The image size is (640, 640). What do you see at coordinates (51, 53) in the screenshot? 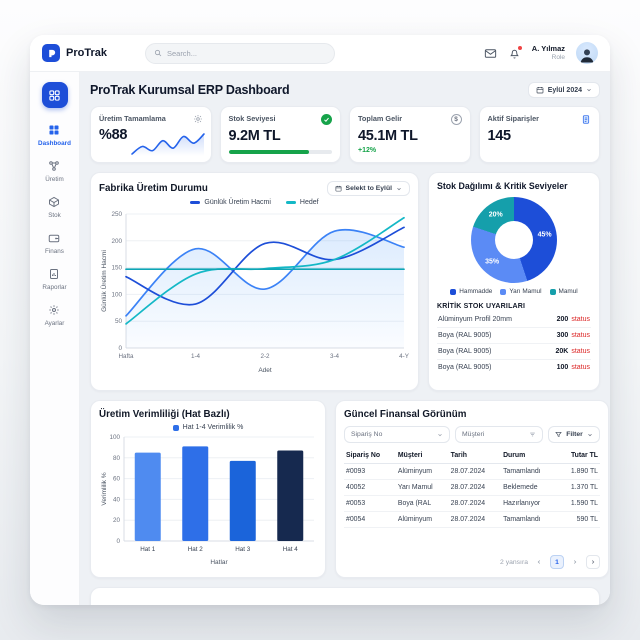
I see `protrak-logo-icon` at bounding box center [51, 53].